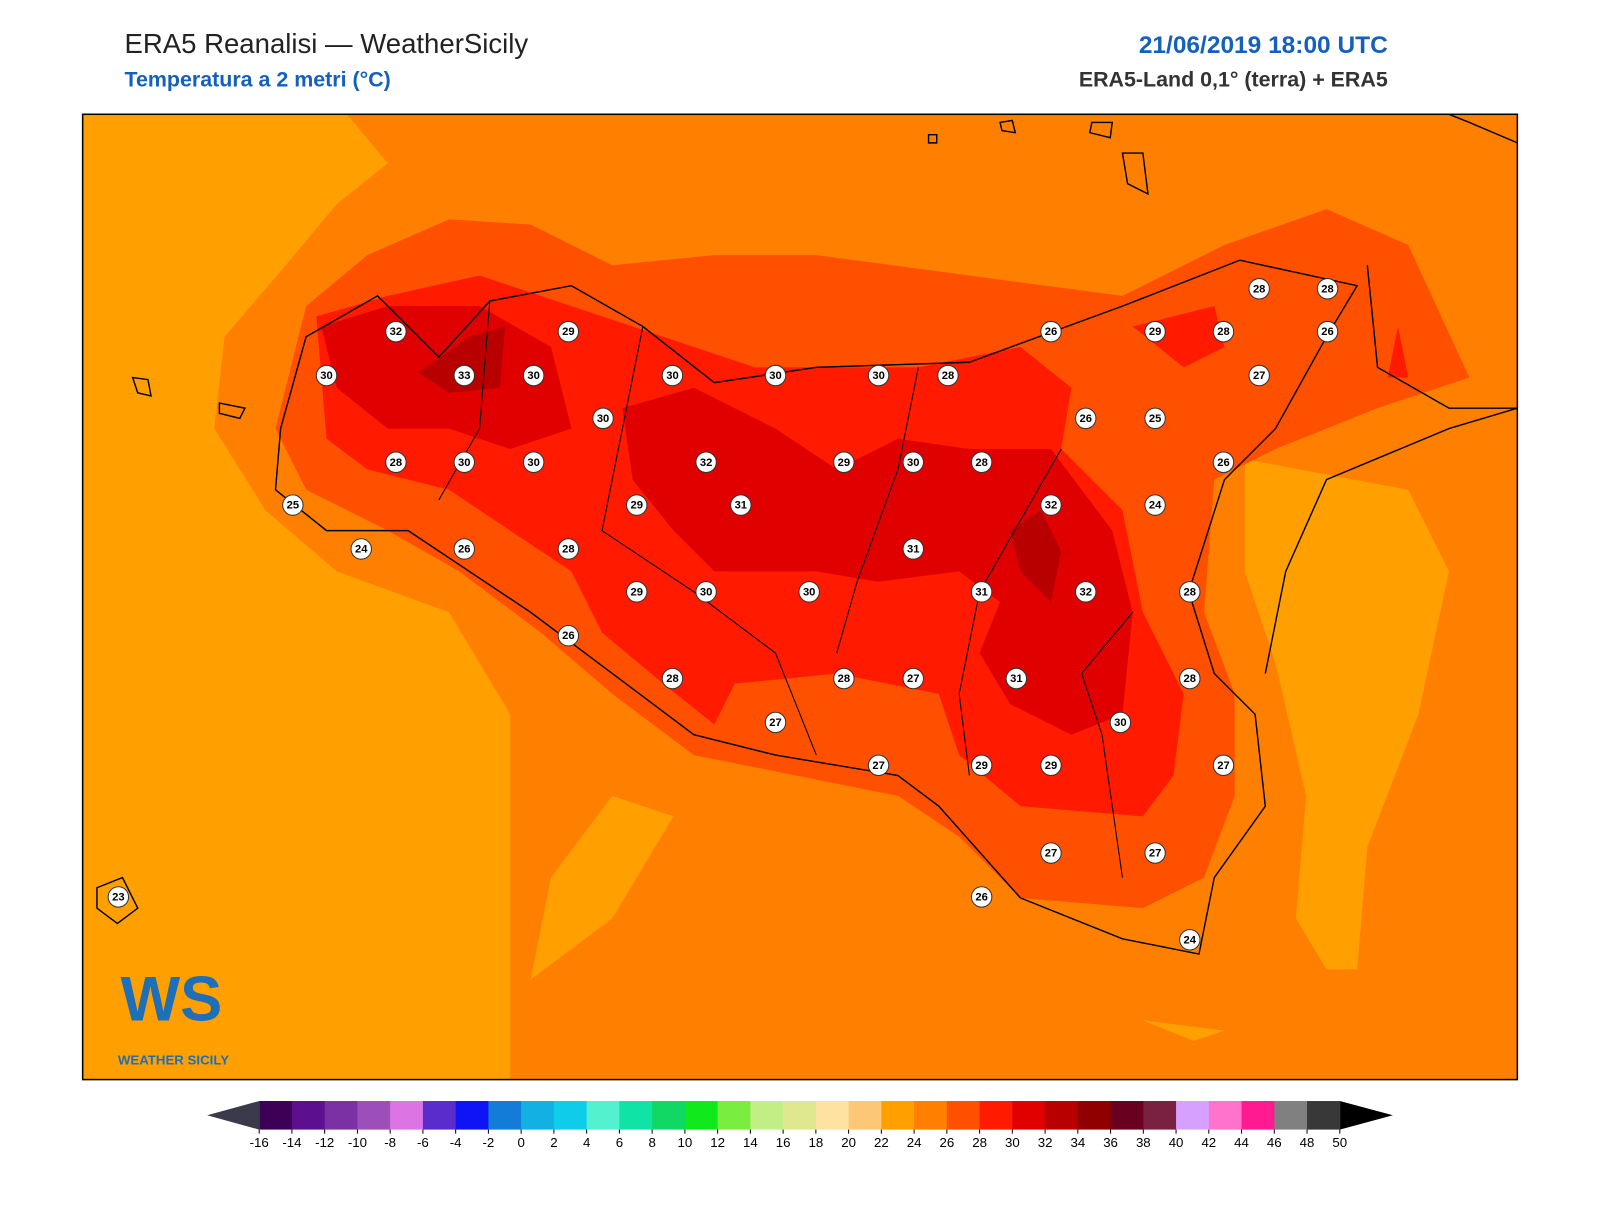  What do you see at coordinates (783, 1142) in the screenshot?
I see `colorbar-tick-label: 16` at bounding box center [783, 1142].